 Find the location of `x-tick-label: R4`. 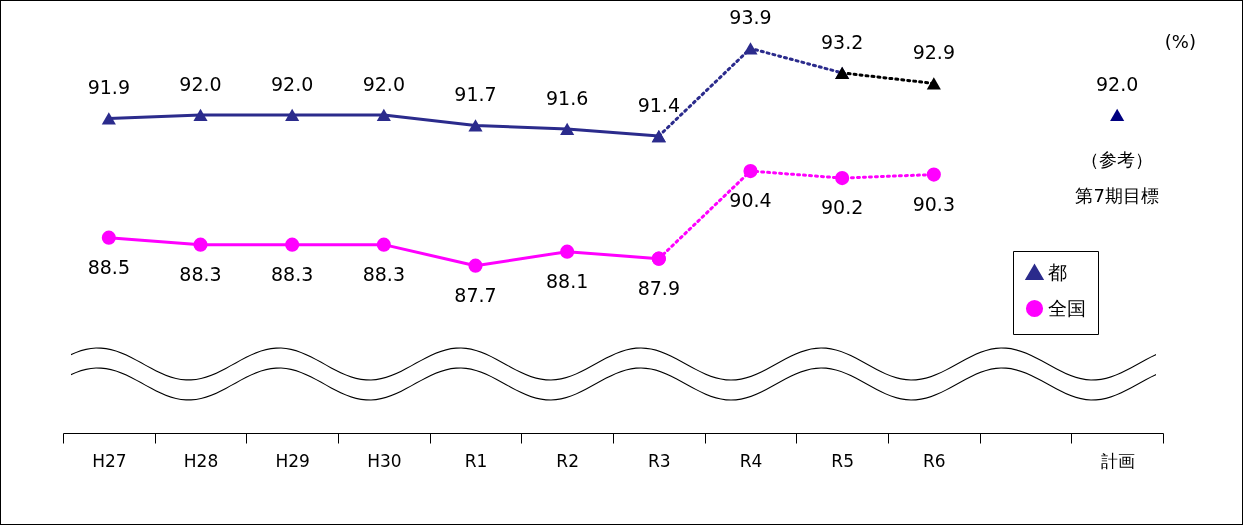

x-tick-label: R4 is located at coordinates (751, 460).